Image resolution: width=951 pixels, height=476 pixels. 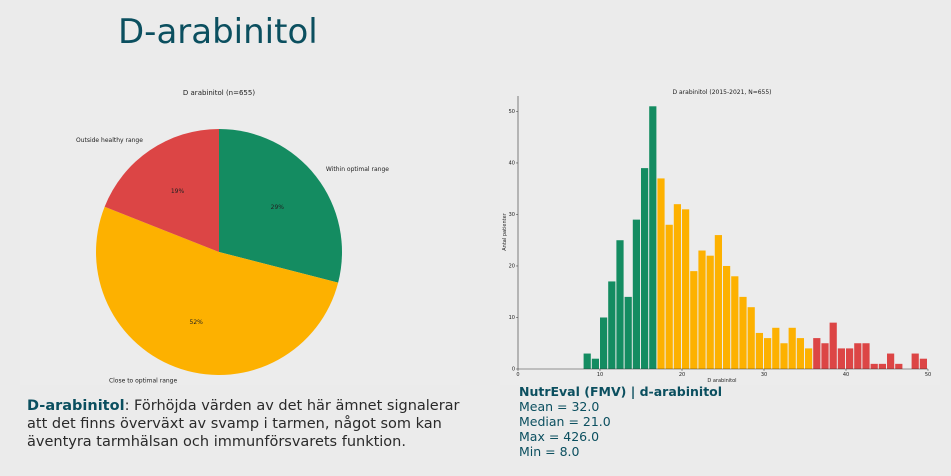 What do you see at coordinates (565, 421) in the screenshot?
I see `stats-median: Median = 21.0` at bounding box center [565, 421].